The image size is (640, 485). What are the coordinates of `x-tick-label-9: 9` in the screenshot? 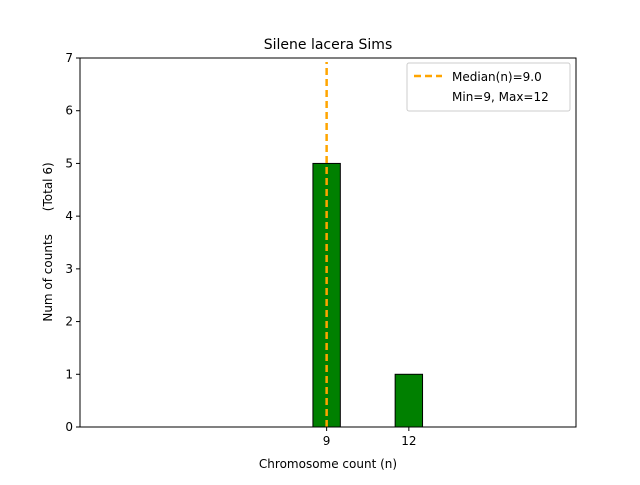 It's located at (327, 441).